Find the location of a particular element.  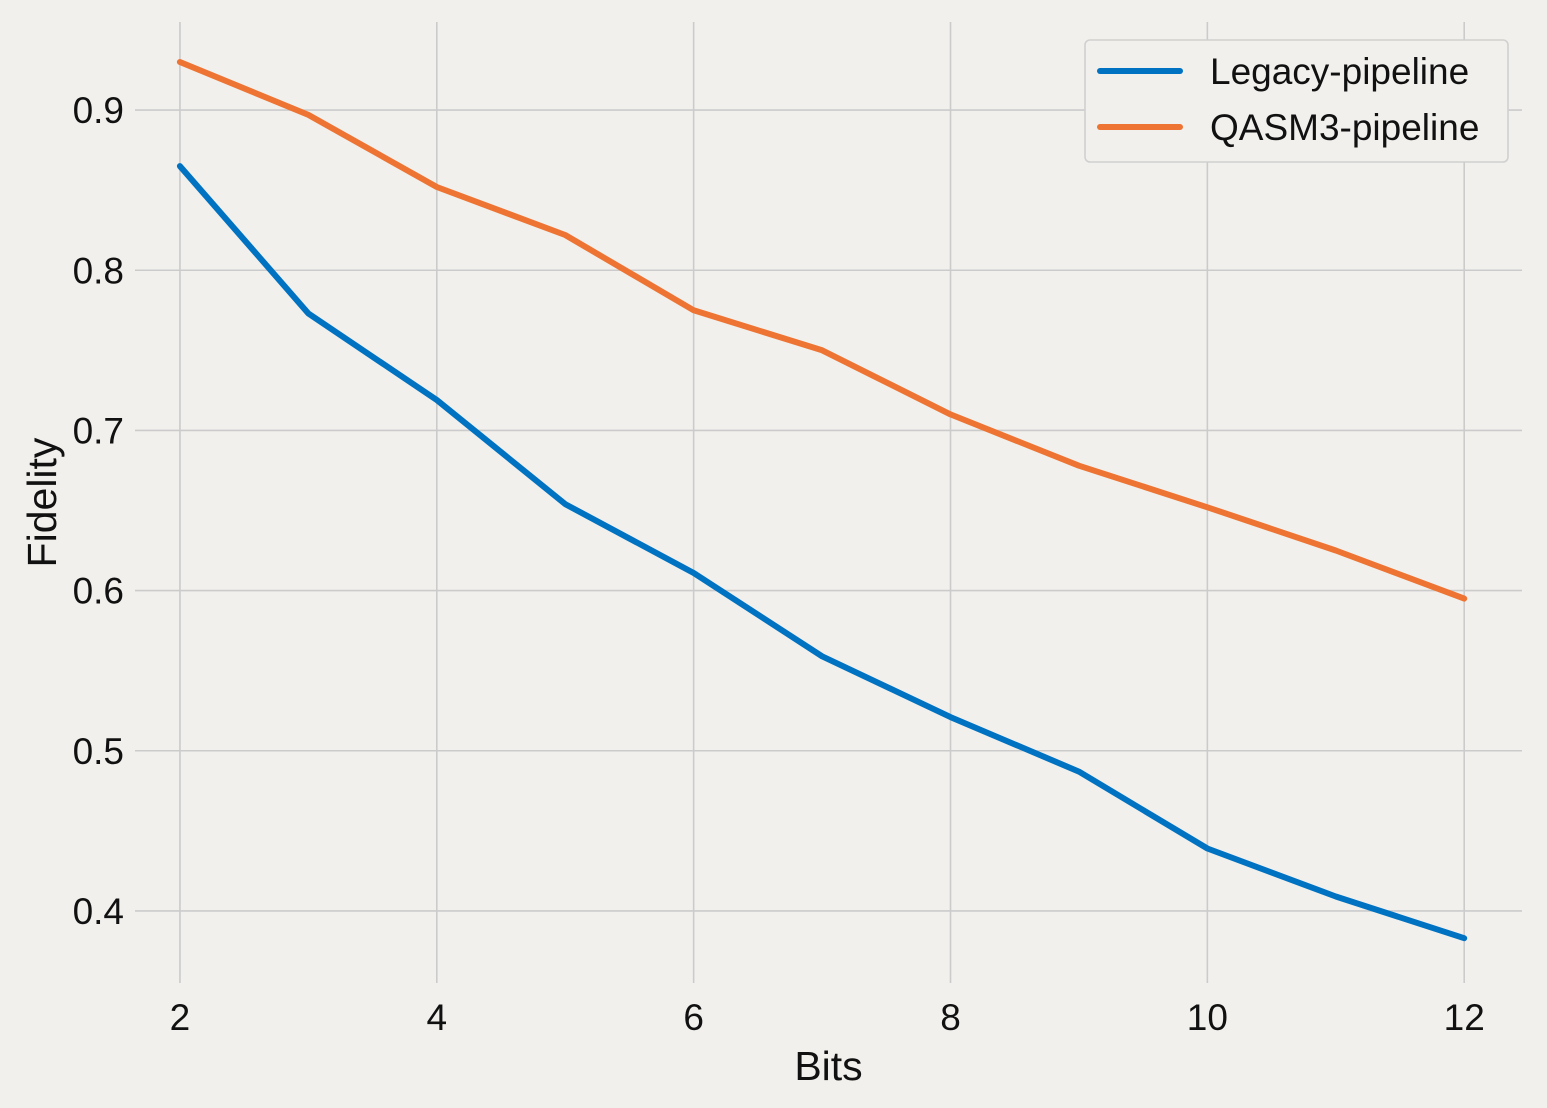

x-tick-label: 8 is located at coordinates (950, 1017).